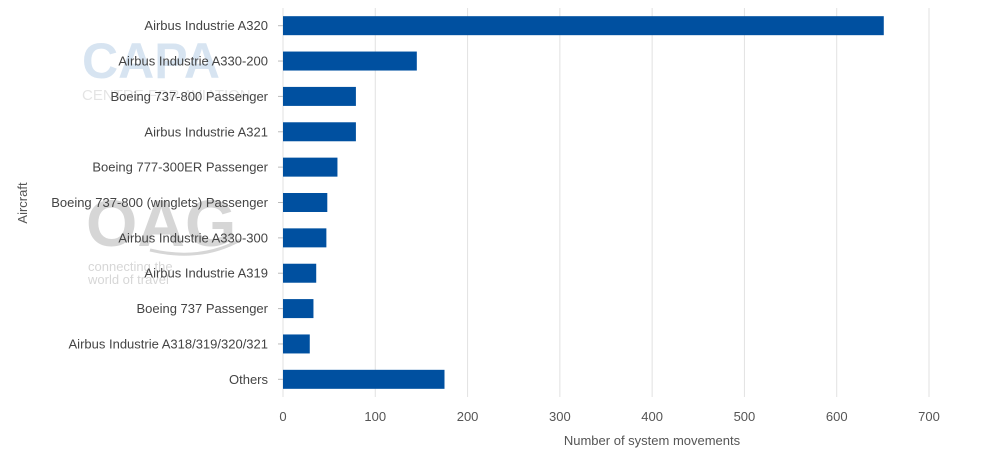 The height and width of the screenshot is (459, 981). What do you see at coordinates (202, 308) in the screenshot?
I see `category-label: Boeing 737 Passenger` at bounding box center [202, 308].